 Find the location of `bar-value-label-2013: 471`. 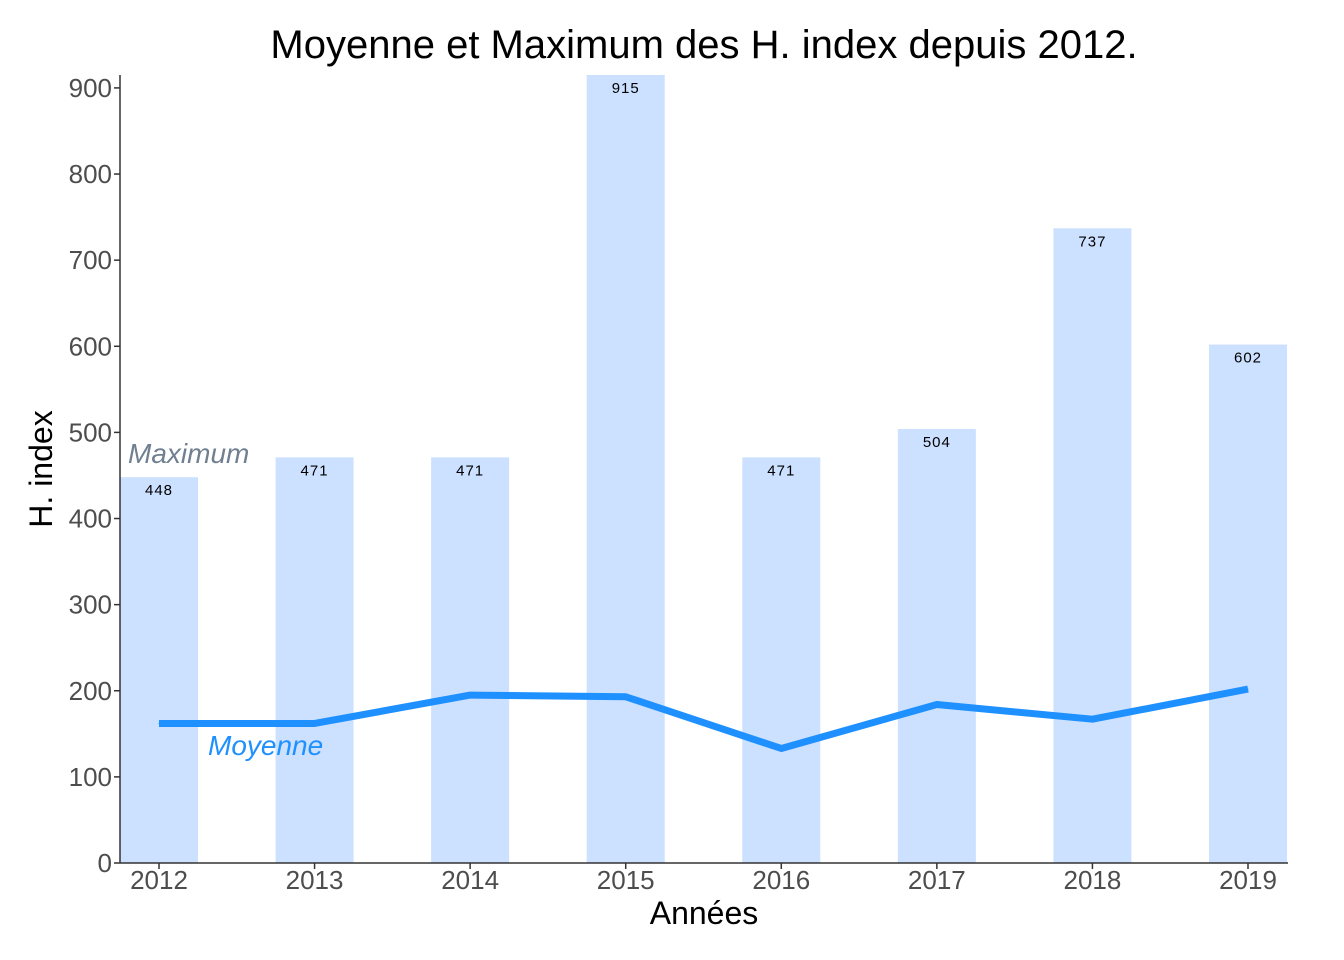

bar-value-label-2013: 471 is located at coordinates (315, 470).